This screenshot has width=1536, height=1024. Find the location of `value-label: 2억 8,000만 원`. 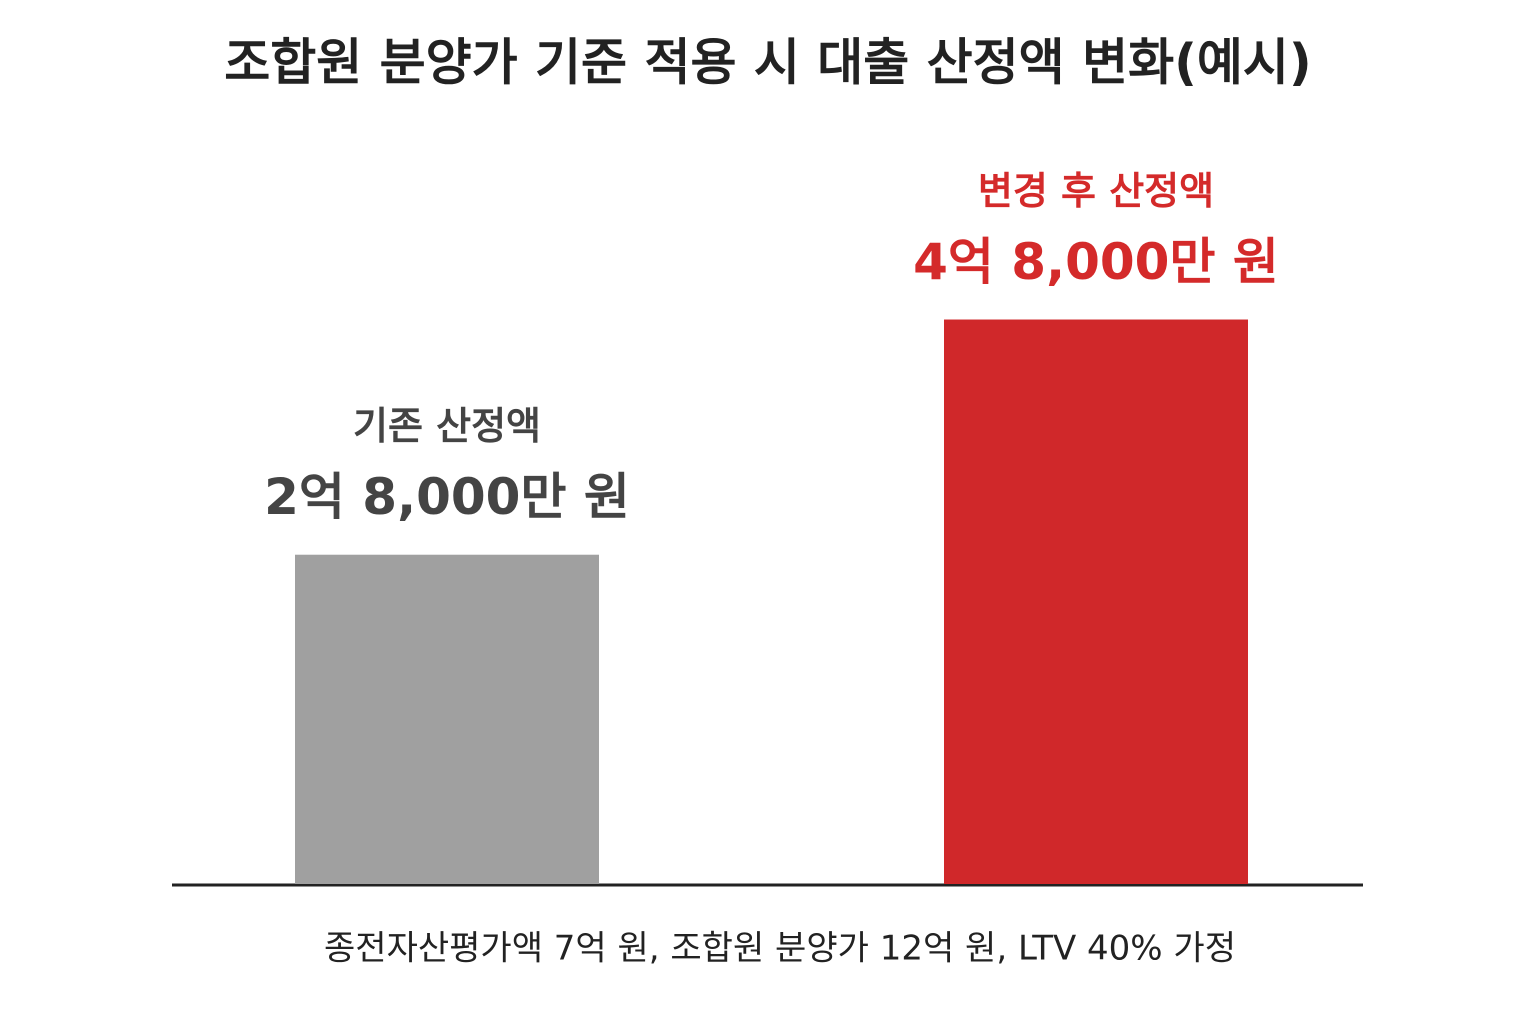

value-label: 2억 8,000만 원 is located at coordinates (447, 497).